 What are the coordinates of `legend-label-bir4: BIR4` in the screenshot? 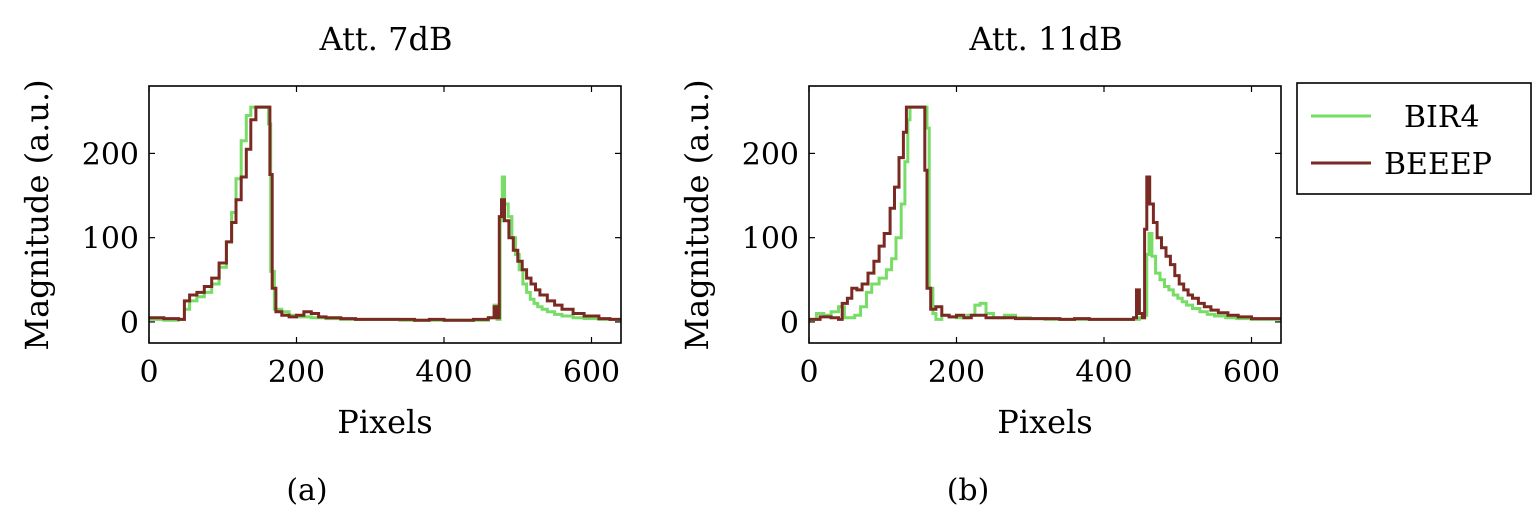 It's located at (1442, 117).